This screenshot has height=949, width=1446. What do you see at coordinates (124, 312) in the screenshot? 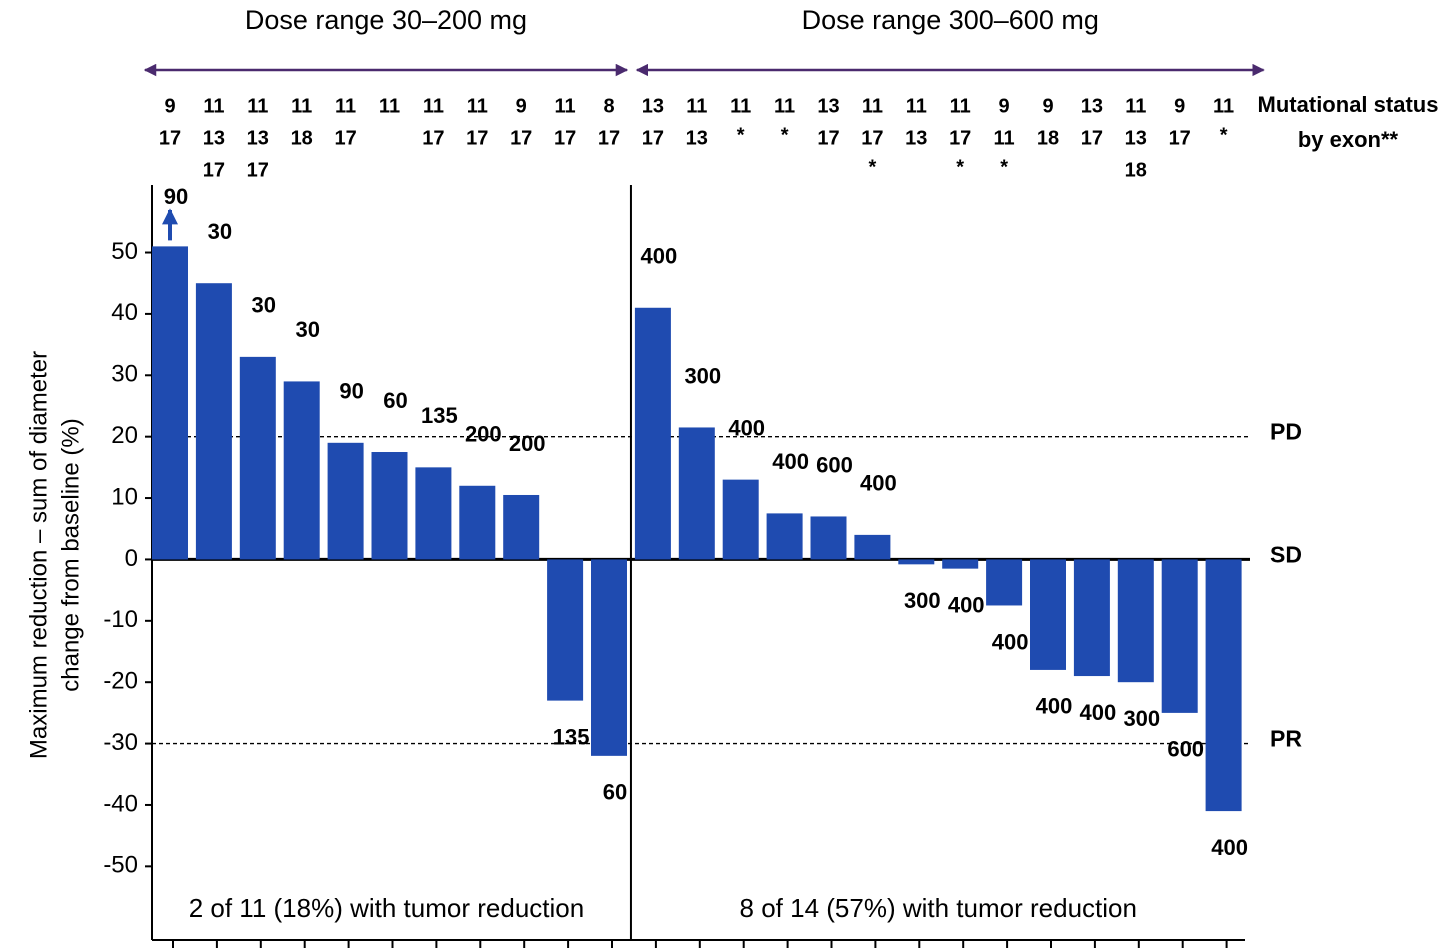
I see `y-tick-label: 40` at bounding box center [124, 312].